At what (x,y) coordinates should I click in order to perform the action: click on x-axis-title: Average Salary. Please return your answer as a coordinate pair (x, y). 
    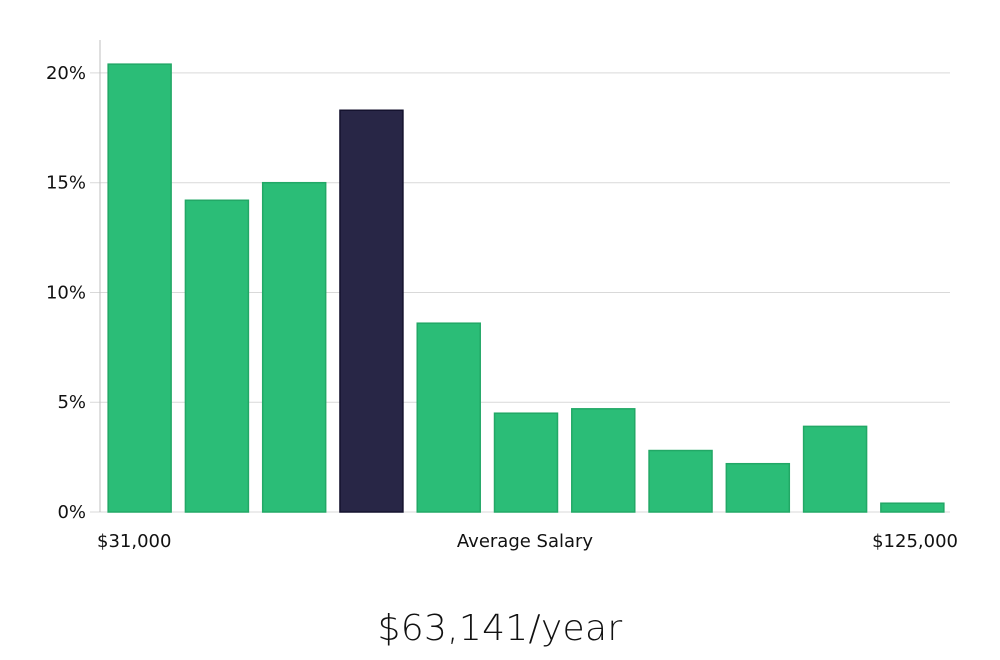
    Looking at the image, I should click on (525, 541).